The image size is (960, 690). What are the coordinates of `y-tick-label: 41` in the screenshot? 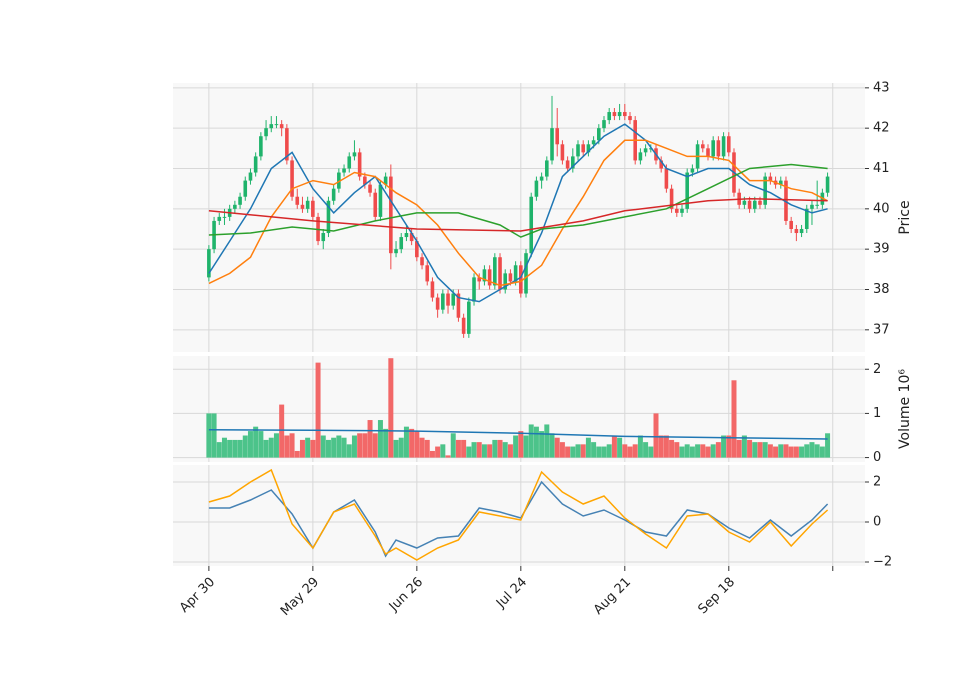 It's located at (881, 168).